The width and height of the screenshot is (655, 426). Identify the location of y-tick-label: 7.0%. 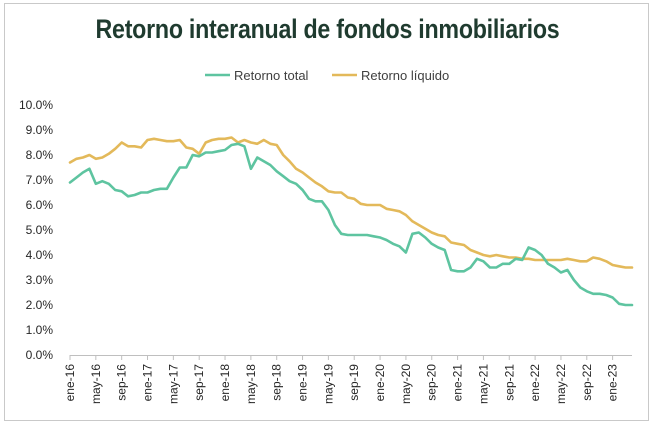
(40, 180).